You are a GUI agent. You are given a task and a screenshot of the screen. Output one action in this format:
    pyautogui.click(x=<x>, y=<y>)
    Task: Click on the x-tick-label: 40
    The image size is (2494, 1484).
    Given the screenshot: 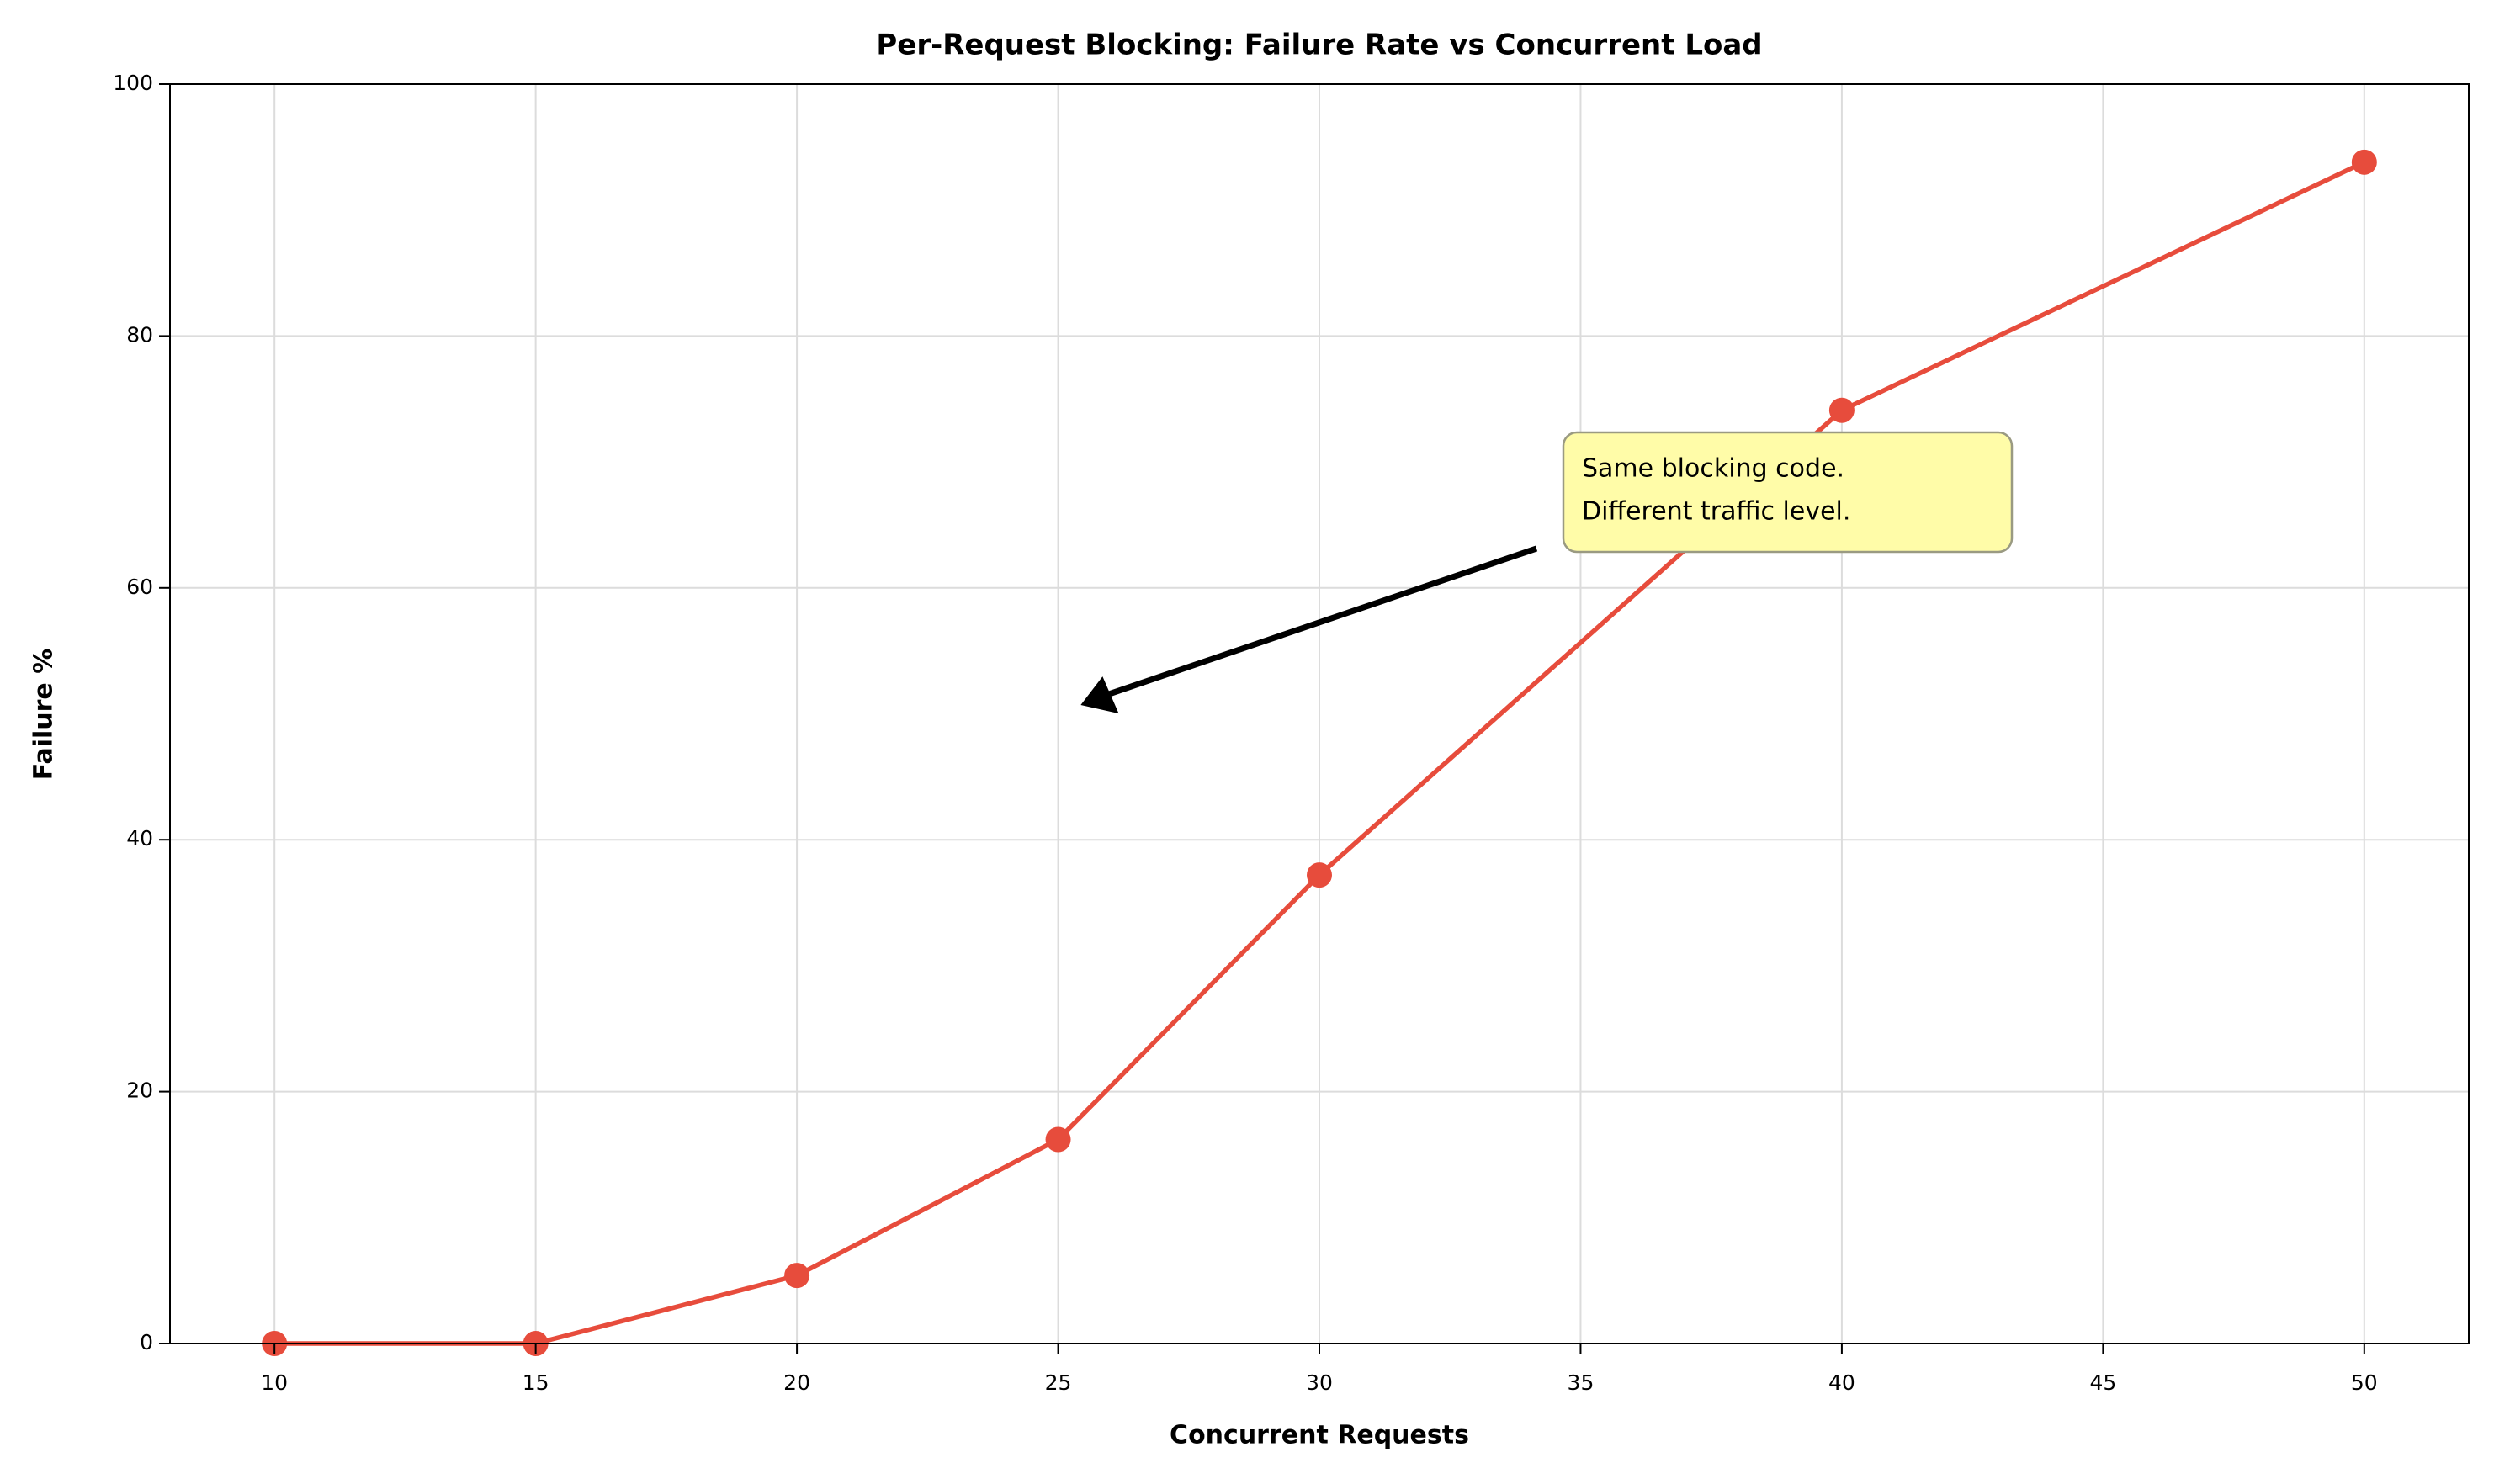 What is the action you would take?
    pyautogui.click(x=1841, y=1382)
    